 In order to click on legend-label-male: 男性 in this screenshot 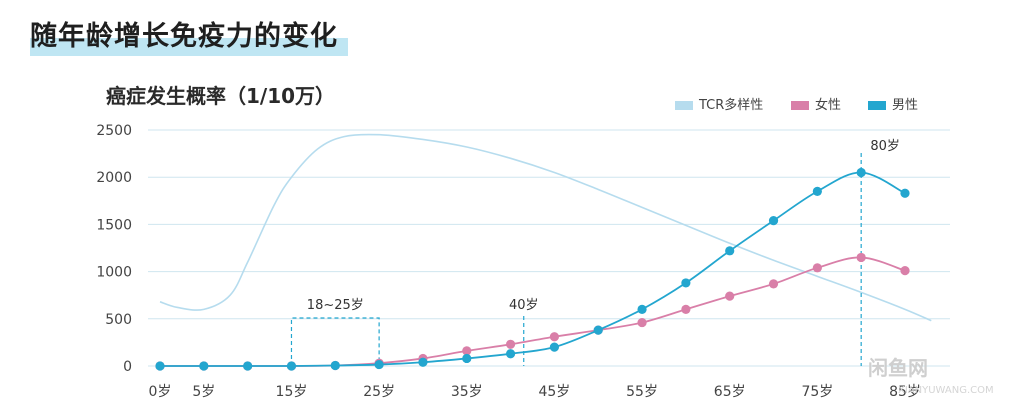, I will do `click(905, 105)`.